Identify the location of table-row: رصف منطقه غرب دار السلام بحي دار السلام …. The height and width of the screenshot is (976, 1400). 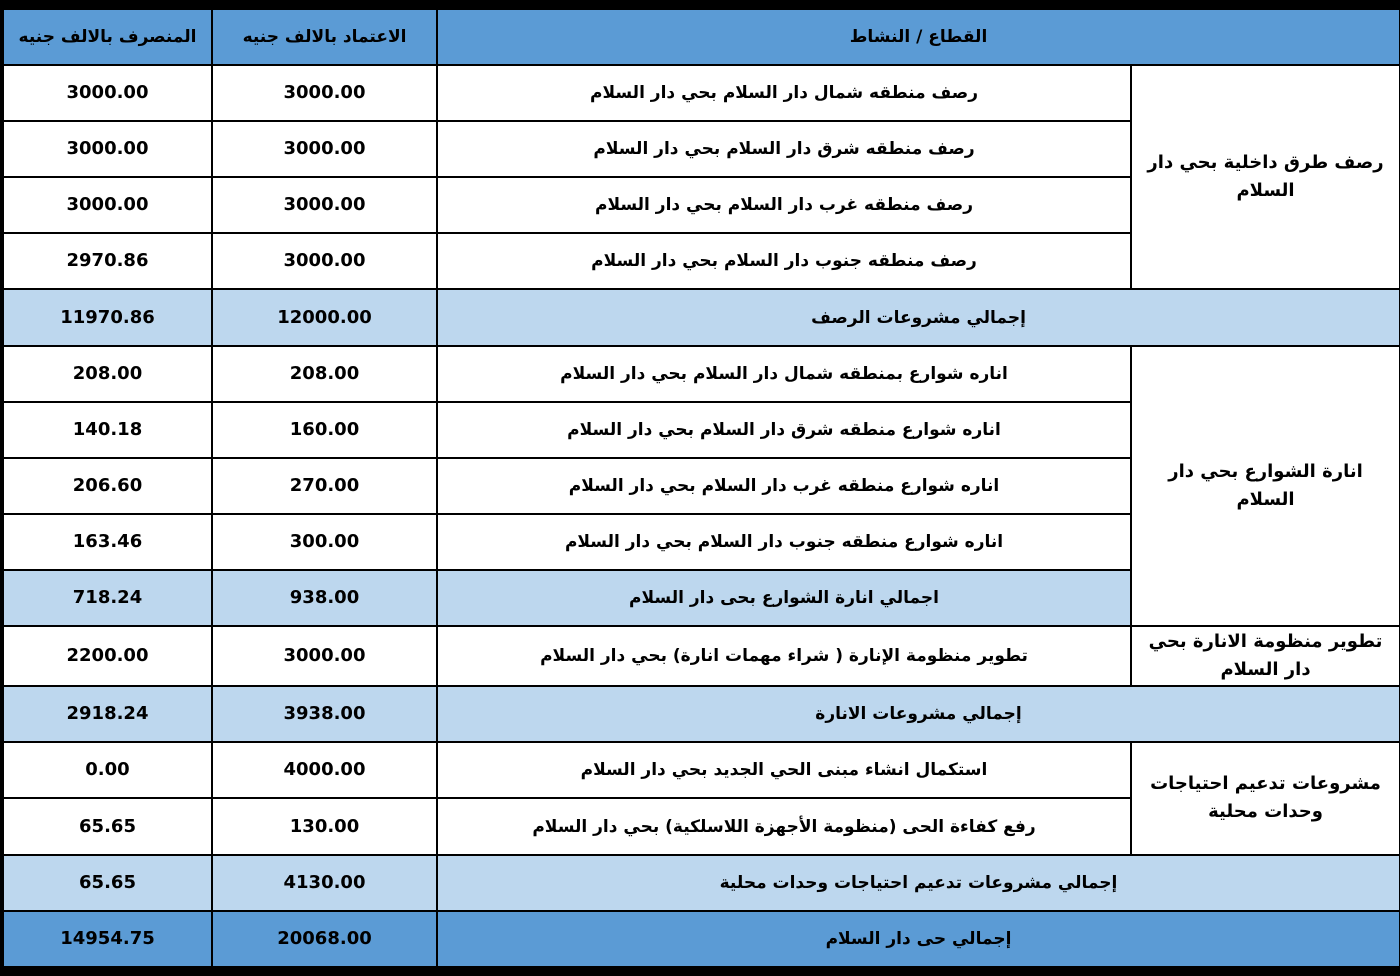
(701, 205).